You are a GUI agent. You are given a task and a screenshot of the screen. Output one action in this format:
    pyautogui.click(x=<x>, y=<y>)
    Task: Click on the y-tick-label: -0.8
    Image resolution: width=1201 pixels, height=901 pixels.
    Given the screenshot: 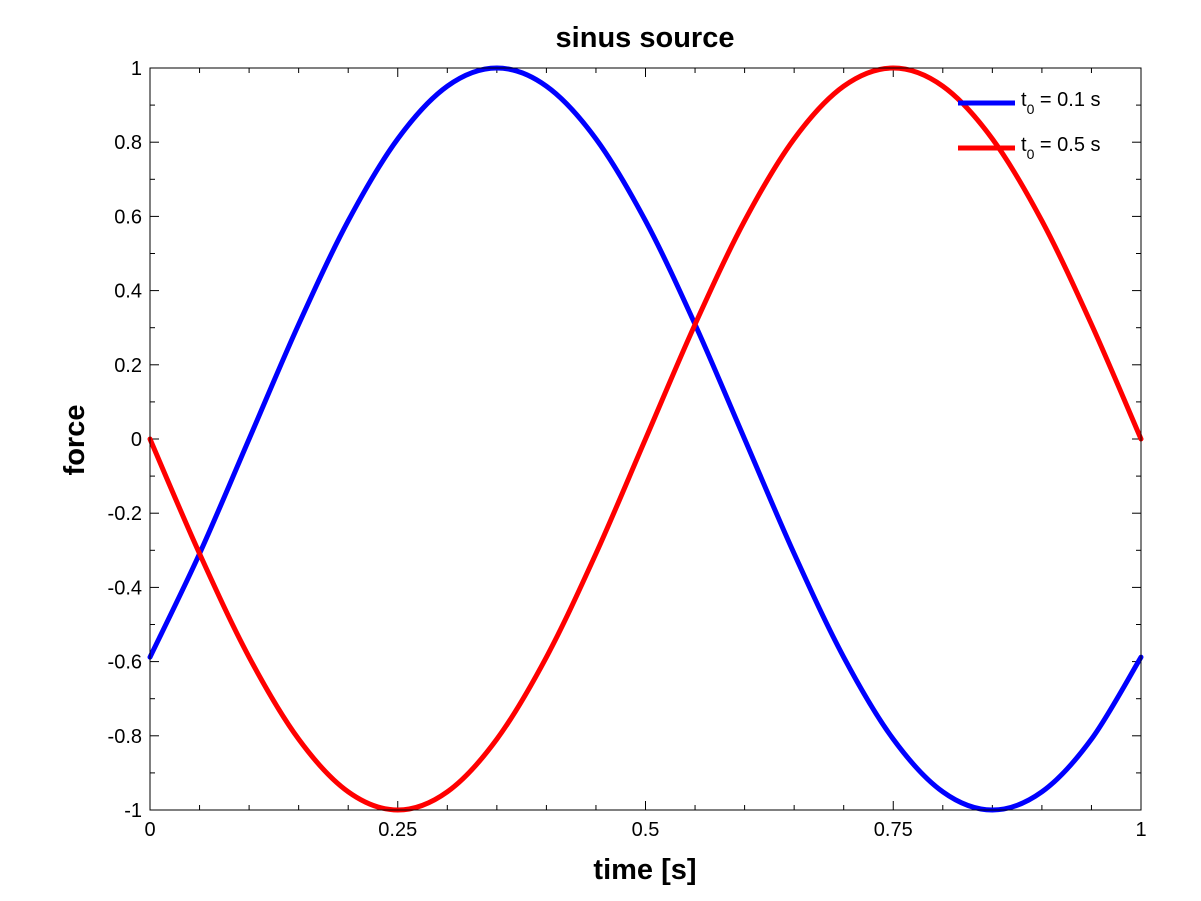 What is the action you would take?
    pyautogui.click(x=125, y=737)
    